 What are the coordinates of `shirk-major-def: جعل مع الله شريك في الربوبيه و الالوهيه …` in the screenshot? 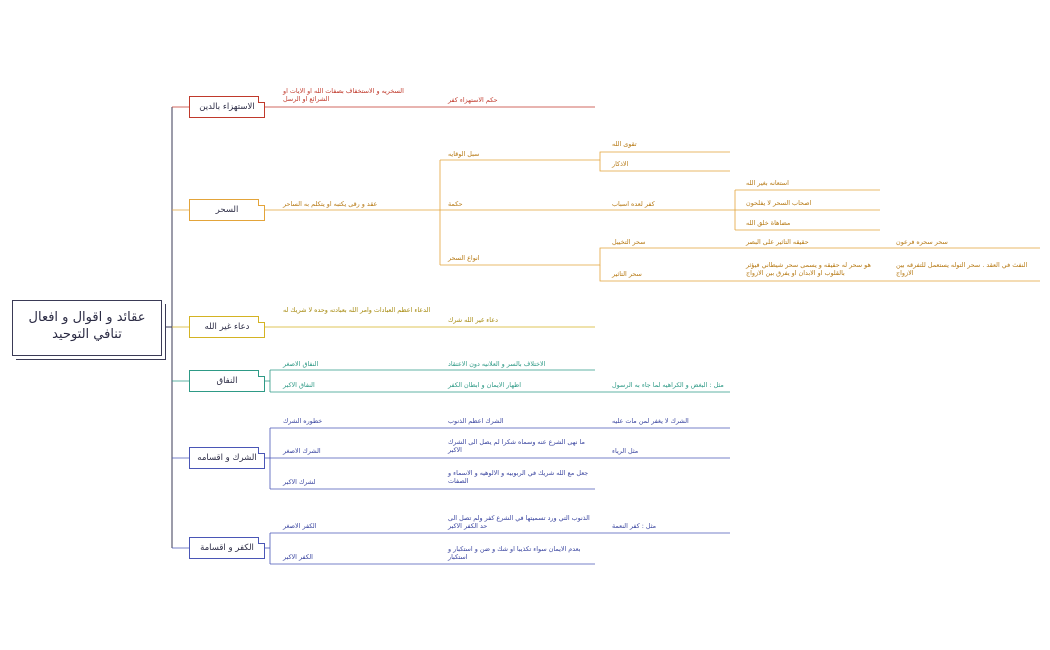 It's located at (518, 477).